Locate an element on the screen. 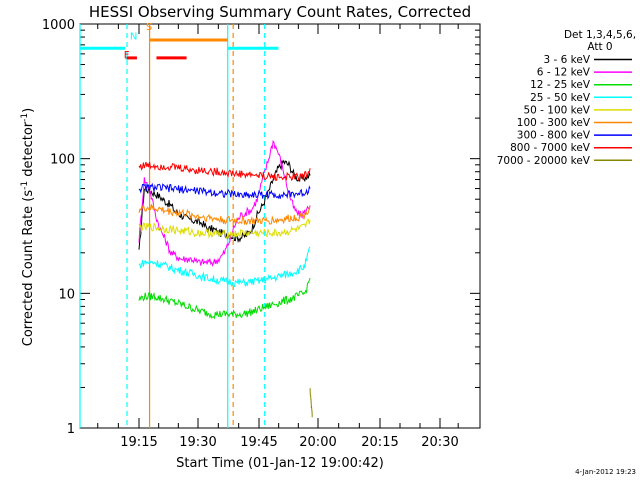 Image resolution: width=640 pixels, height=480 pixels. legend-label: 100 - 300 keV is located at coordinates (554, 123).